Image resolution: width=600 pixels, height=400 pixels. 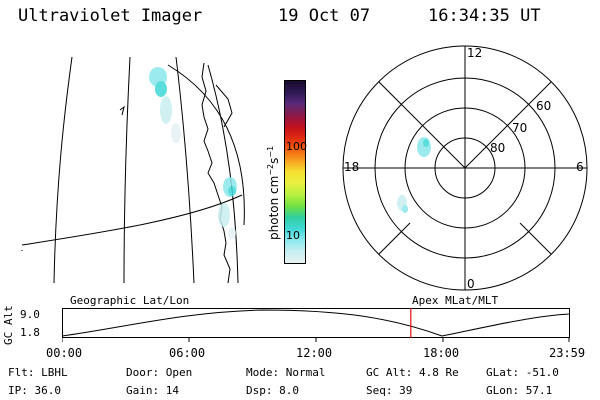 I want to click on color-scale-bar, so click(x=295, y=172).